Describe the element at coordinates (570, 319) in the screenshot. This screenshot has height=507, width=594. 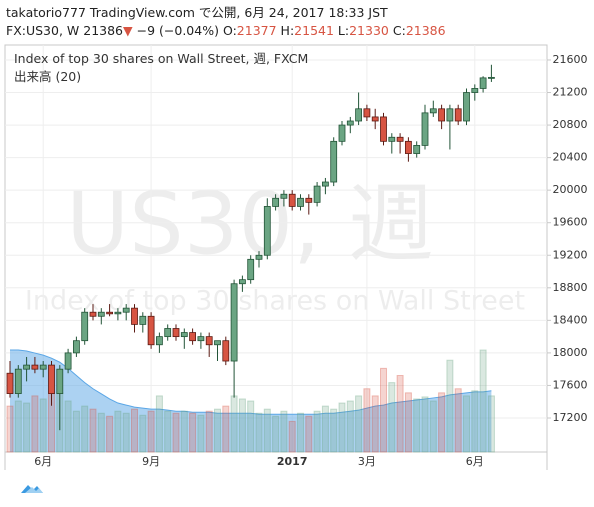
I see `y-tick-label: 18400` at that location.